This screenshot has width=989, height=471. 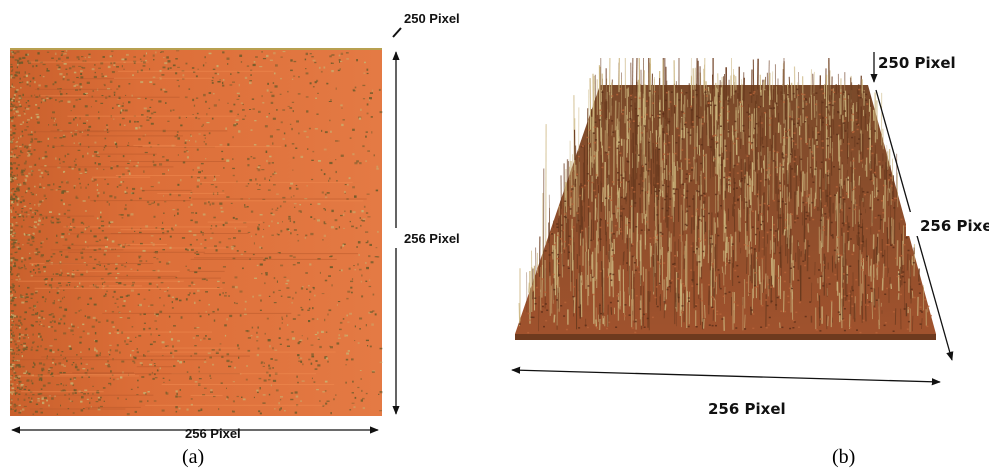 What do you see at coordinates (193, 457) in the screenshot?
I see `figure-a-caption: (a)` at bounding box center [193, 457].